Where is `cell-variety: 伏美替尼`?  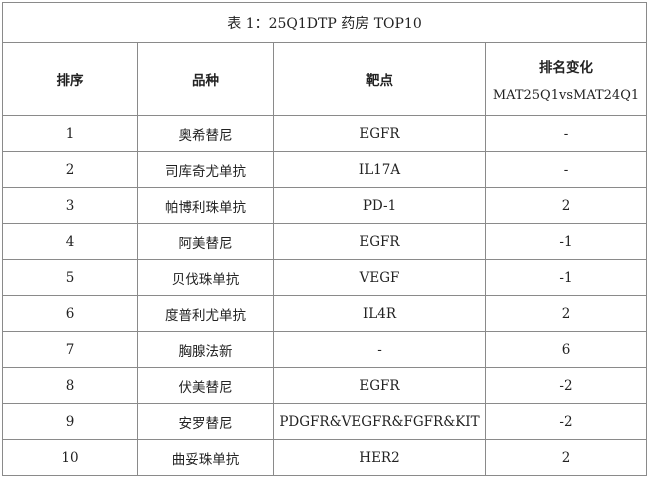 cell-variety: 伏美替尼 is located at coordinates (205, 385).